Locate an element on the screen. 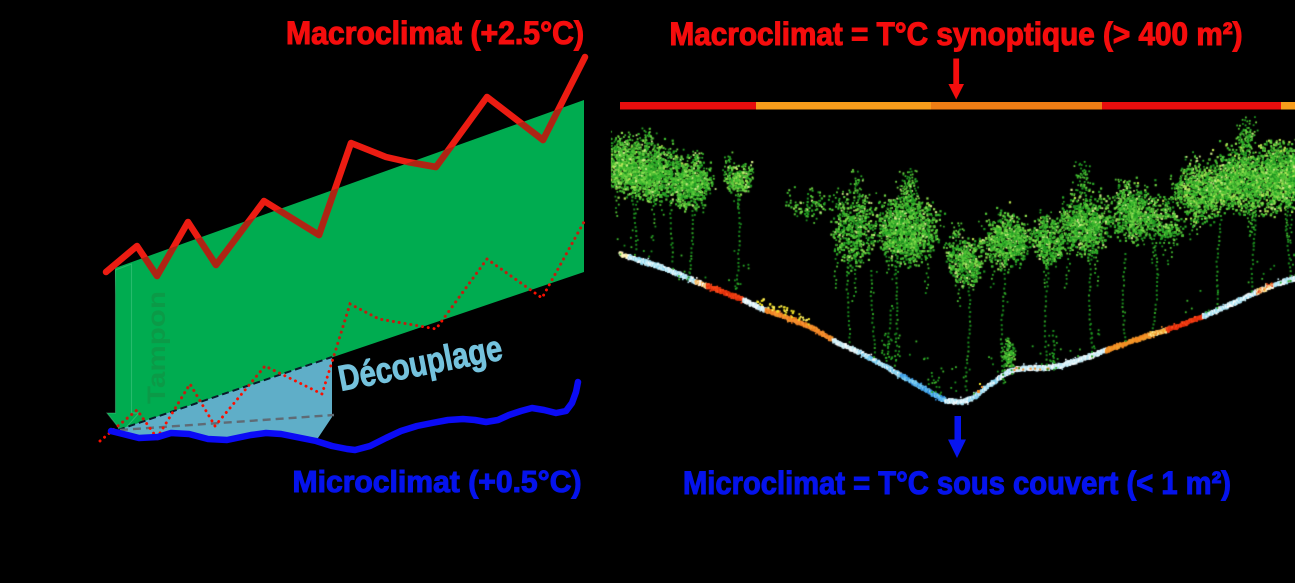  svg-text: Microclimat (+0.5°C) is located at coordinates (437, 481).